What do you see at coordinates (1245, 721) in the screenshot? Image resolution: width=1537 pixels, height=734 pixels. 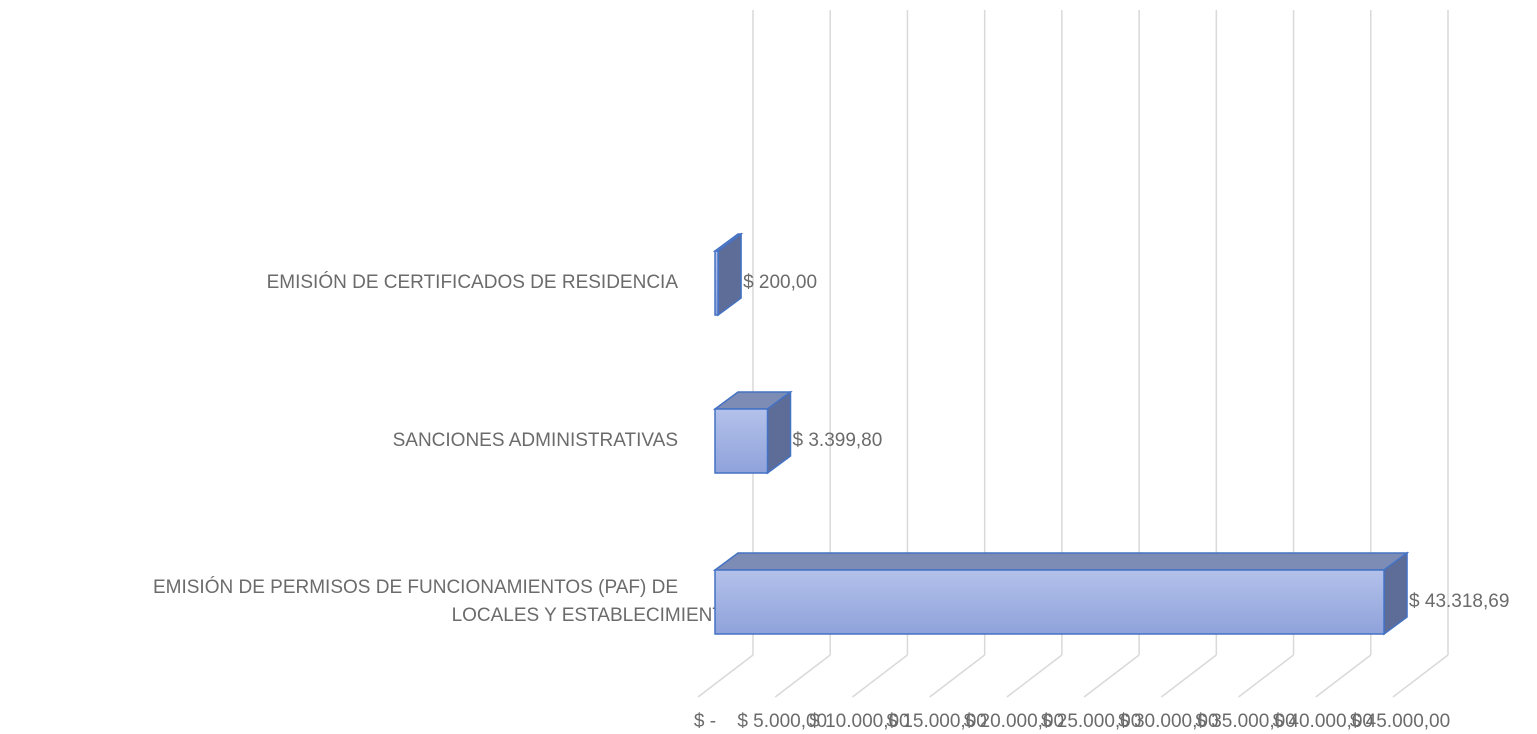 I see `x-tick-label: $ 35.000,00` at bounding box center [1245, 721].